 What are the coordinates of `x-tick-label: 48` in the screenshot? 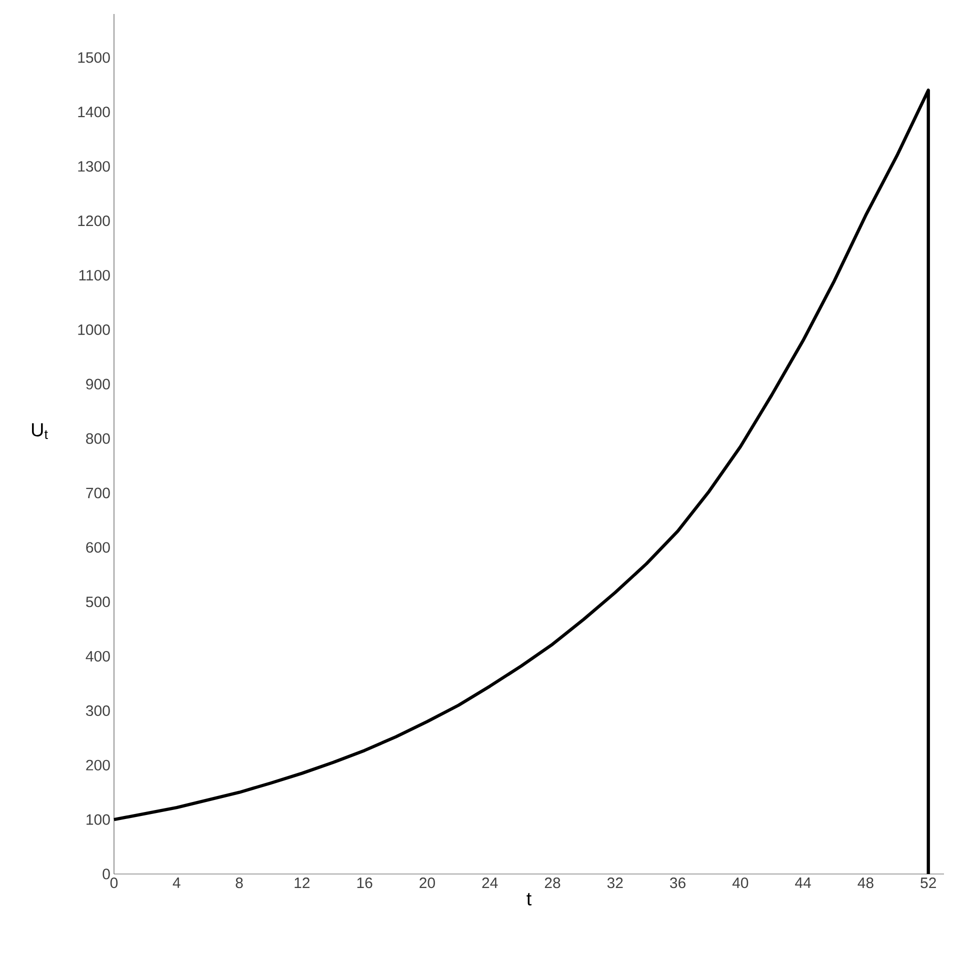 It's located at (866, 883).